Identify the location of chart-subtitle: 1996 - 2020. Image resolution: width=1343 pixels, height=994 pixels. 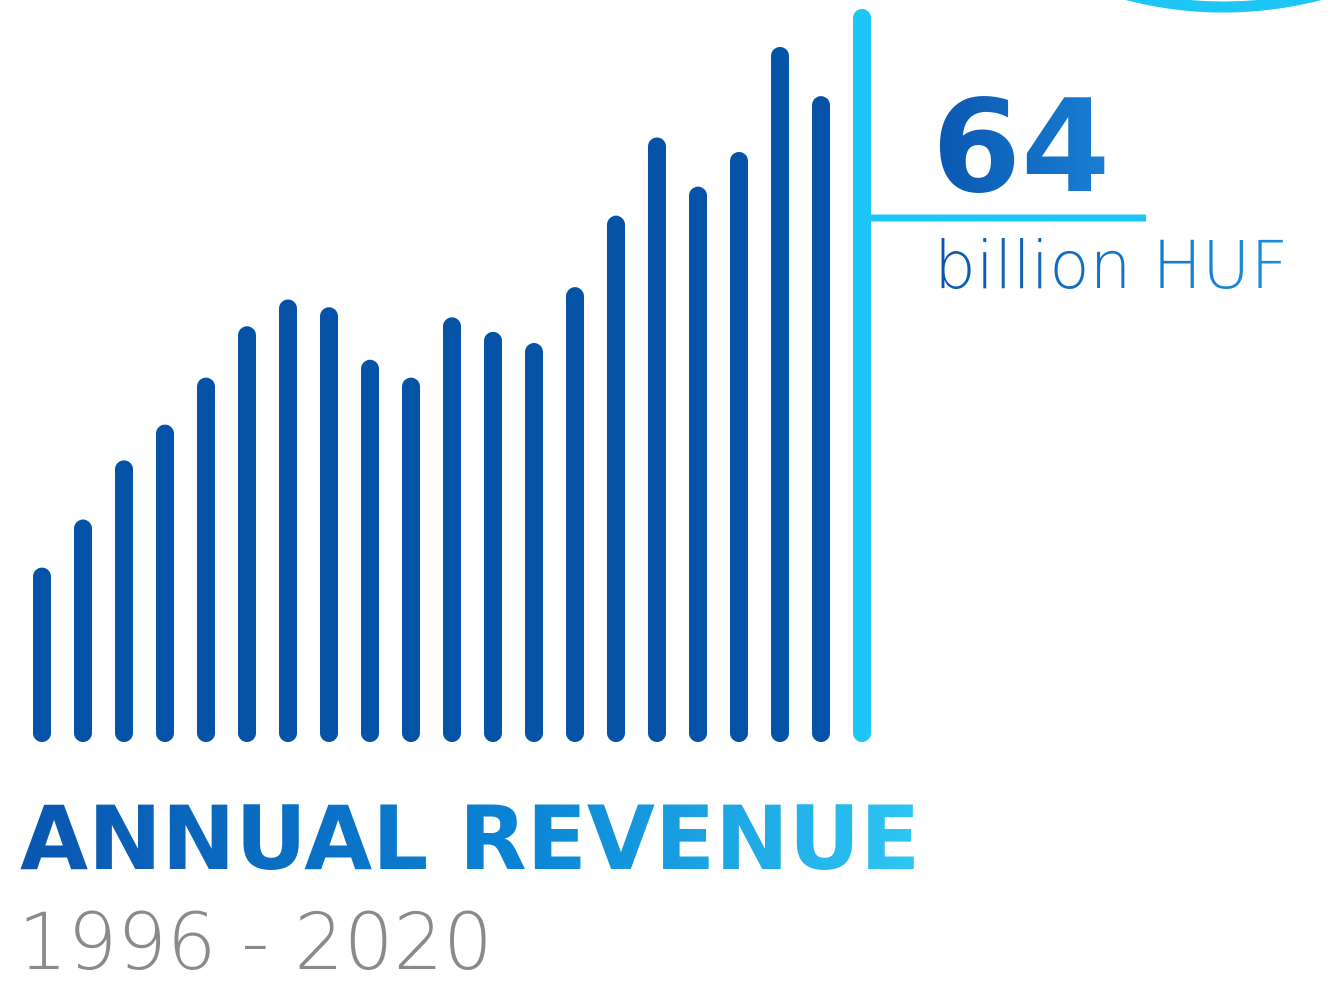
(255, 943).